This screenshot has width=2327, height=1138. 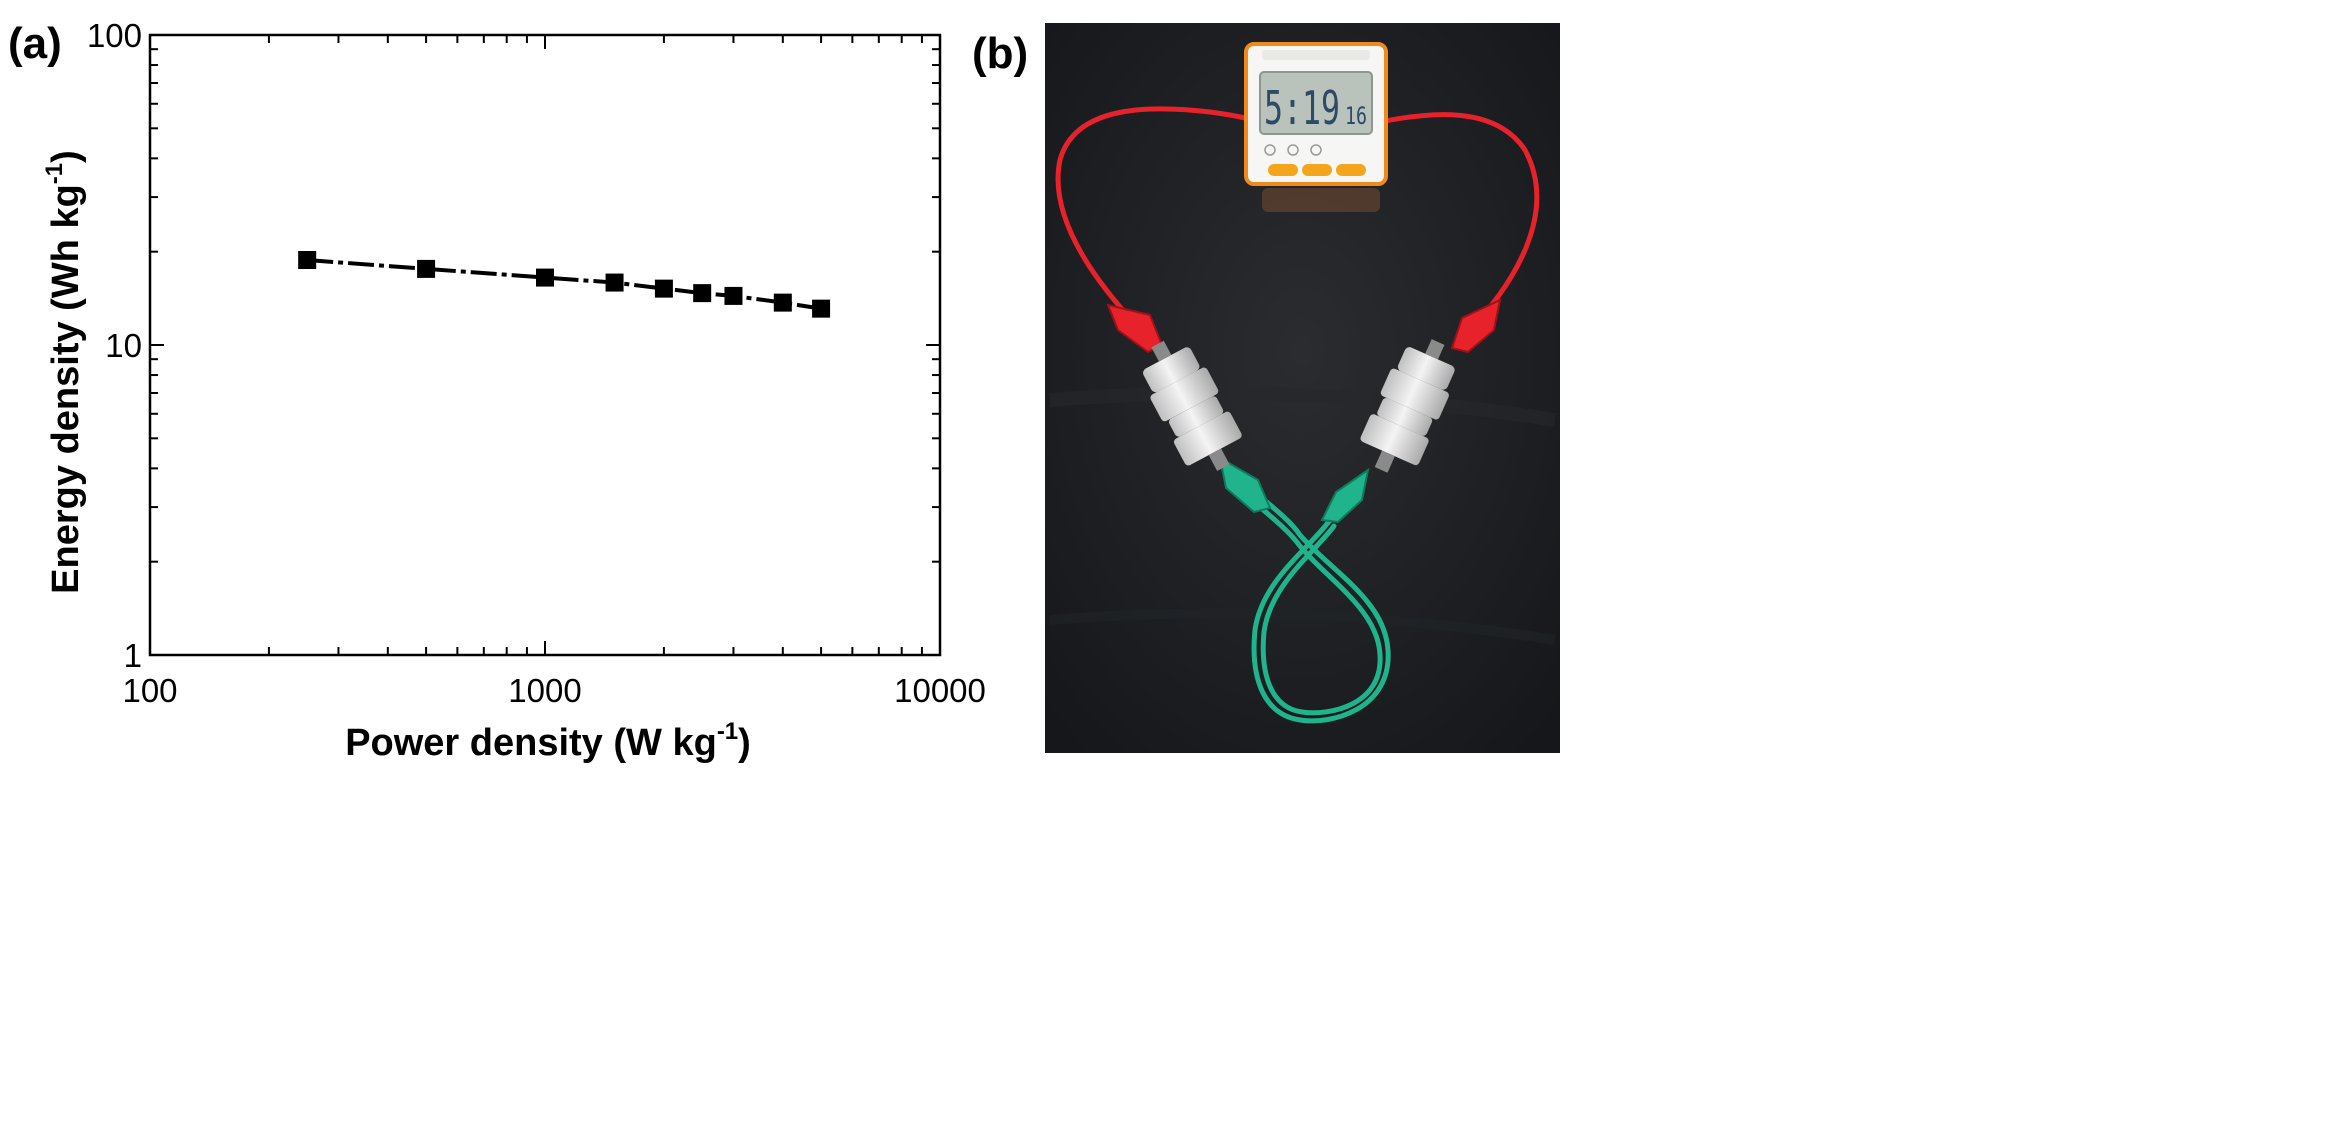 What do you see at coordinates (114, 35) in the screenshot?
I see `y-tick-label-100: 100` at bounding box center [114, 35].